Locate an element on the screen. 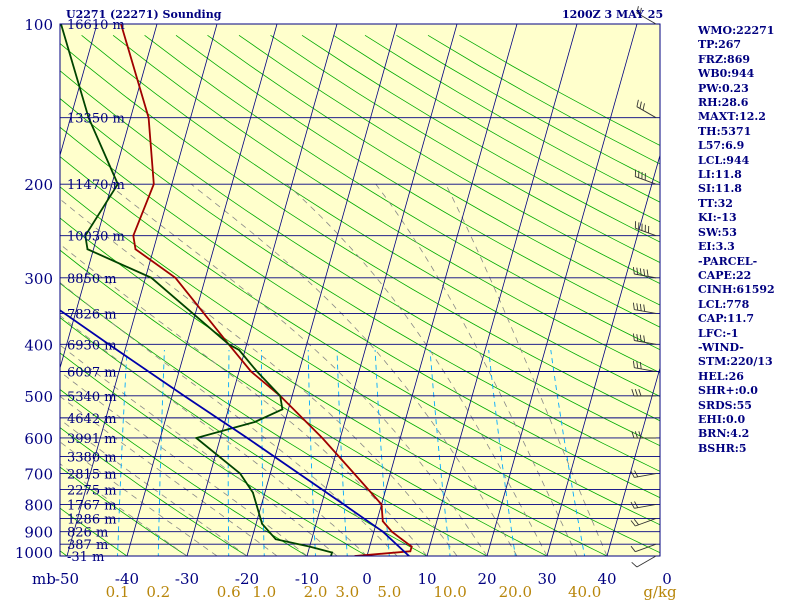 This screenshot has width=800, height=600. index-line: BSHR:5 is located at coordinates (722, 448).